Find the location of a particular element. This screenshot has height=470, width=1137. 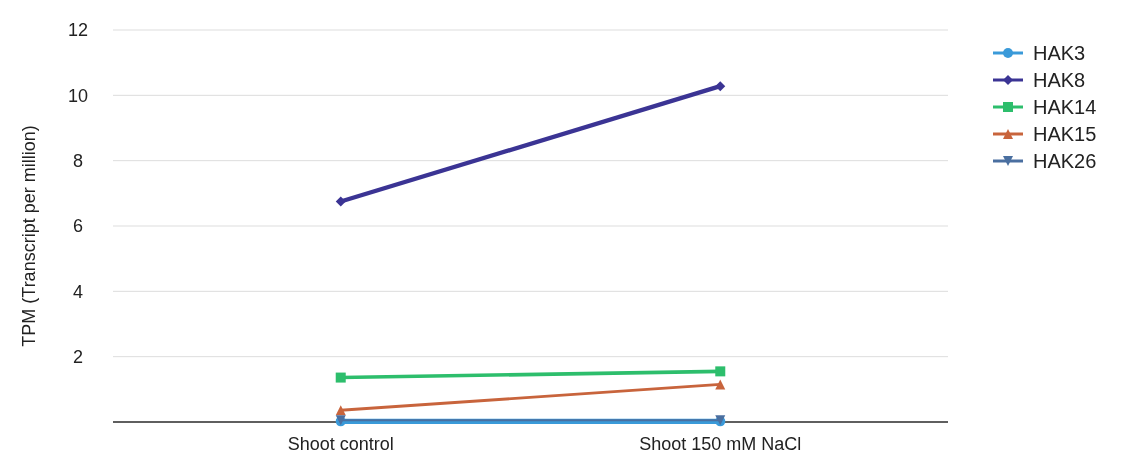

y-axis-title: TPM (Transcript per million) is located at coordinates (29, 236).